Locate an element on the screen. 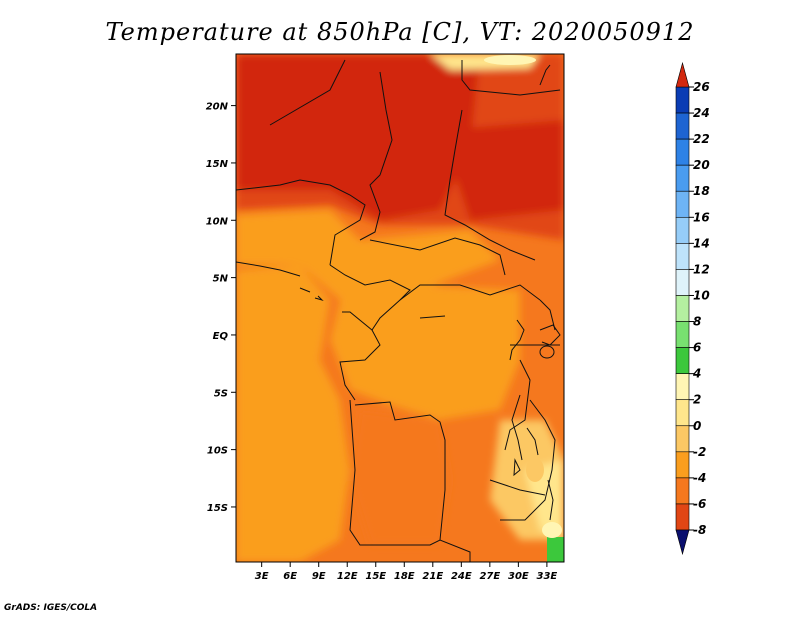  region-angola-warm is located at coordinates (400, 477).